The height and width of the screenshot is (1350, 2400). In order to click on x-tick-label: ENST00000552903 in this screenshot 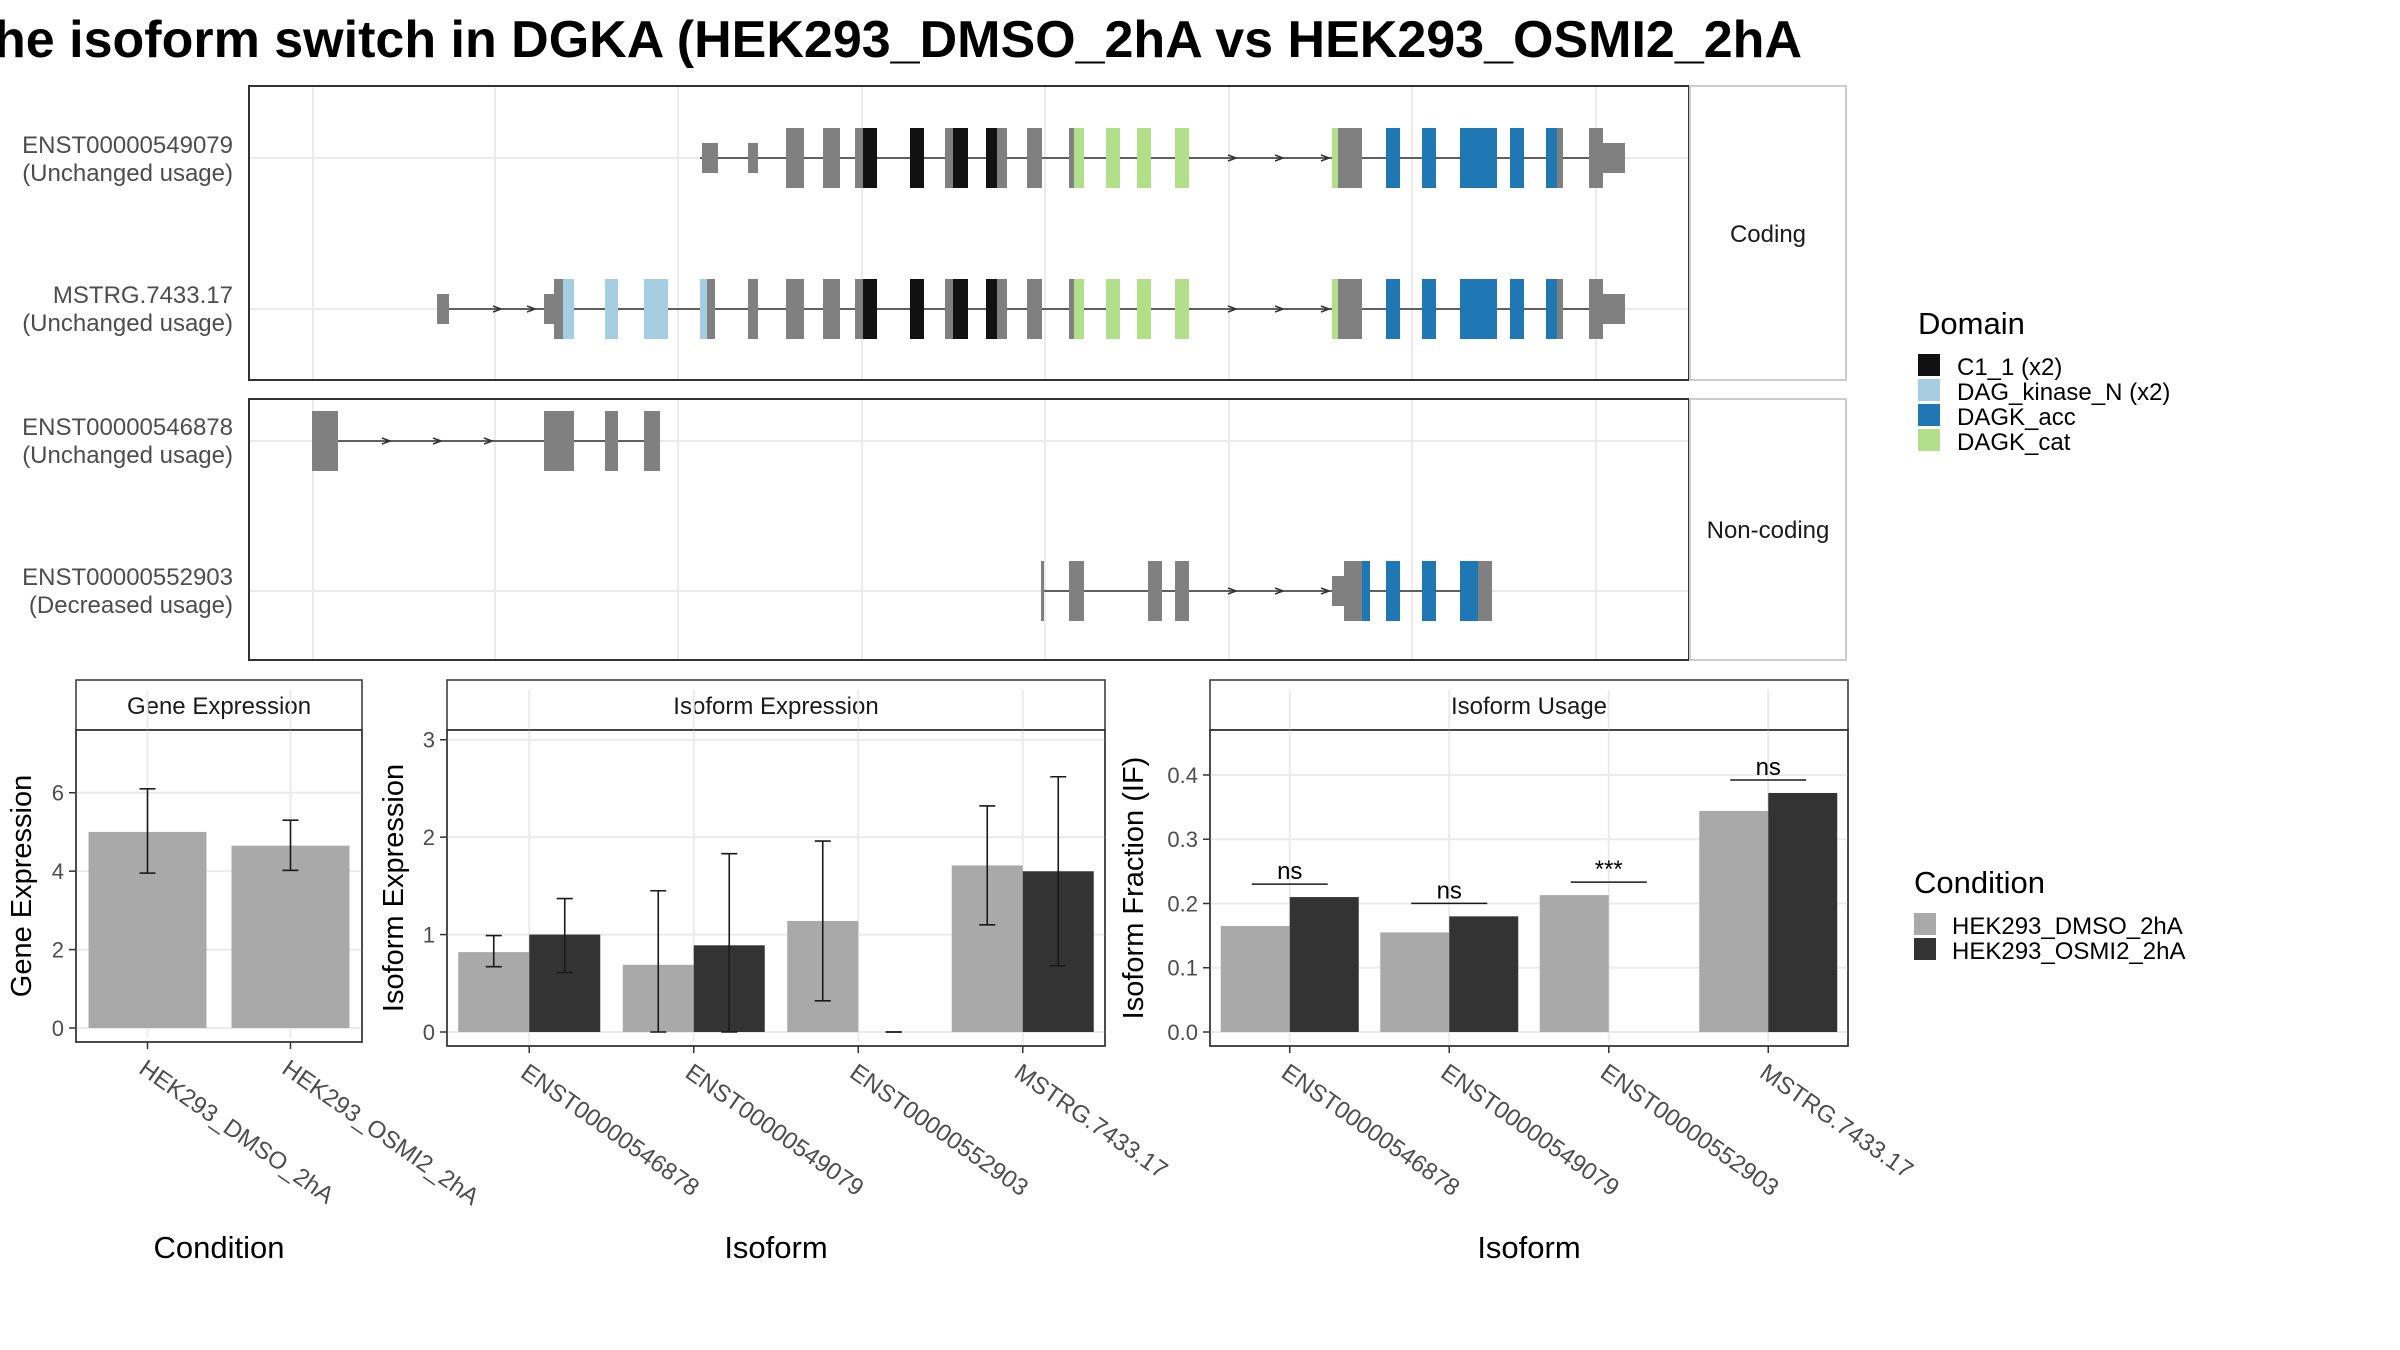, I will do `click(939, 1130)`.